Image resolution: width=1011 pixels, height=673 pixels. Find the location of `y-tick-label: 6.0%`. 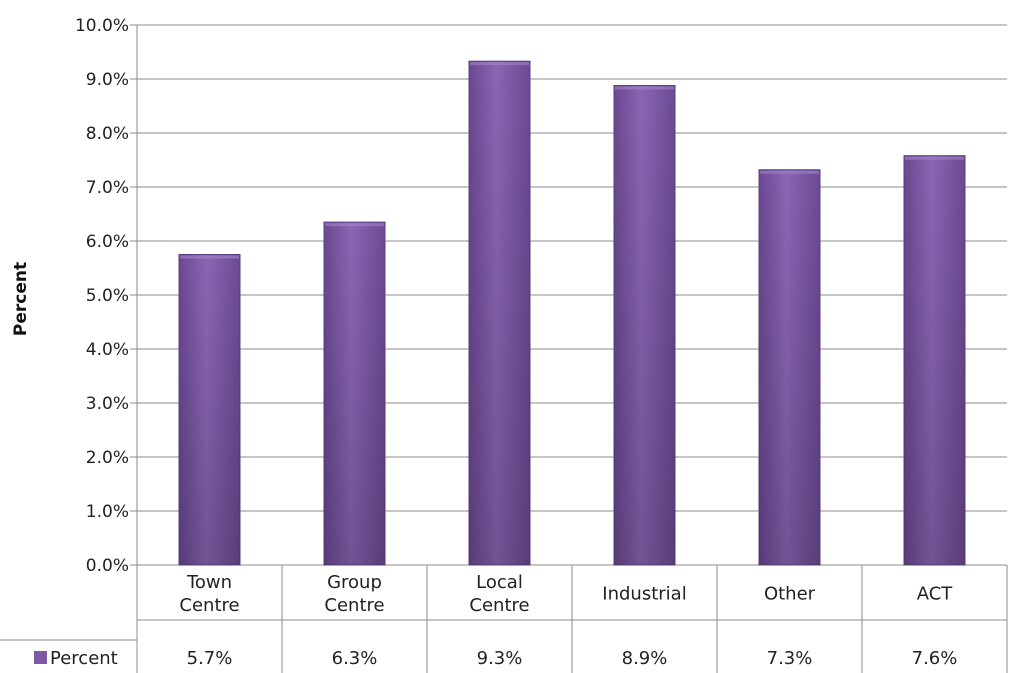

y-tick-label: 6.0% is located at coordinates (107, 242).